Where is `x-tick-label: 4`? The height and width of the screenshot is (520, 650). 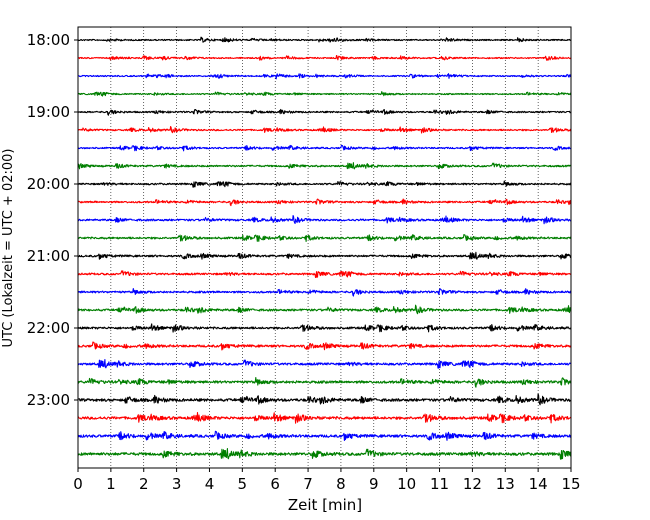
x-tick-label: 4 is located at coordinates (210, 484).